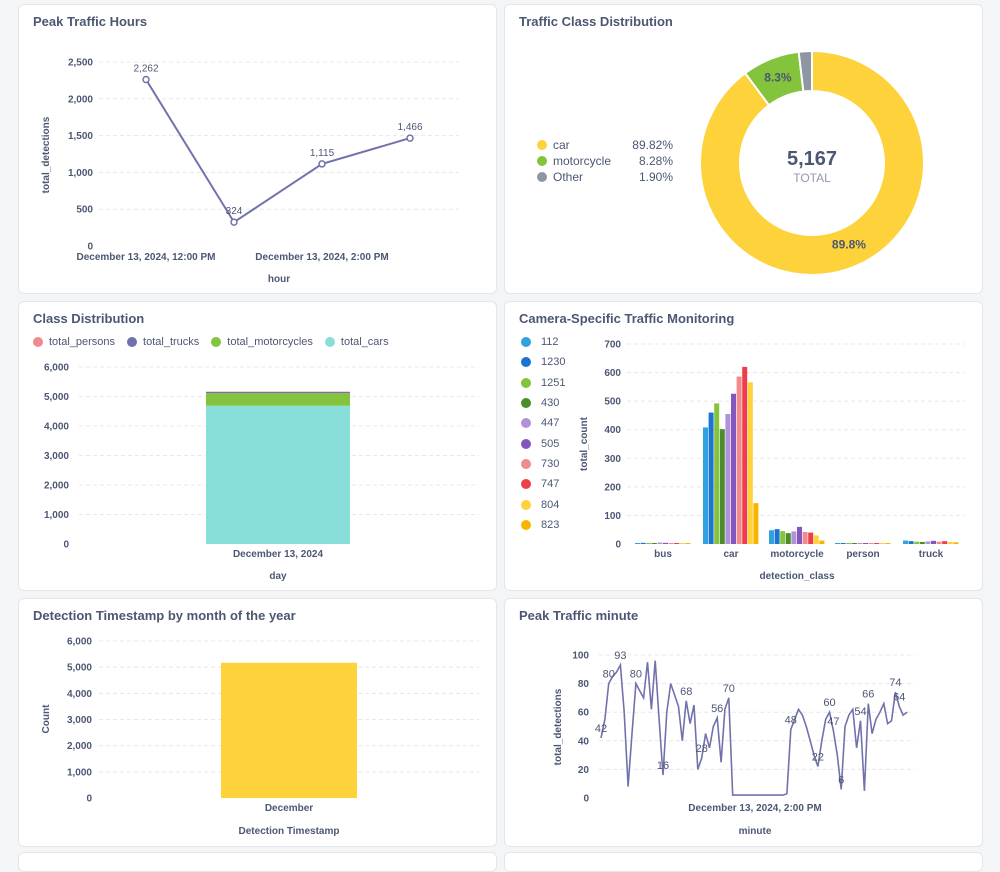  What do you see at coordinates (46, 719) in the screenshot?
I see `y-axis-label: Count` at bounding box center [46, 719].